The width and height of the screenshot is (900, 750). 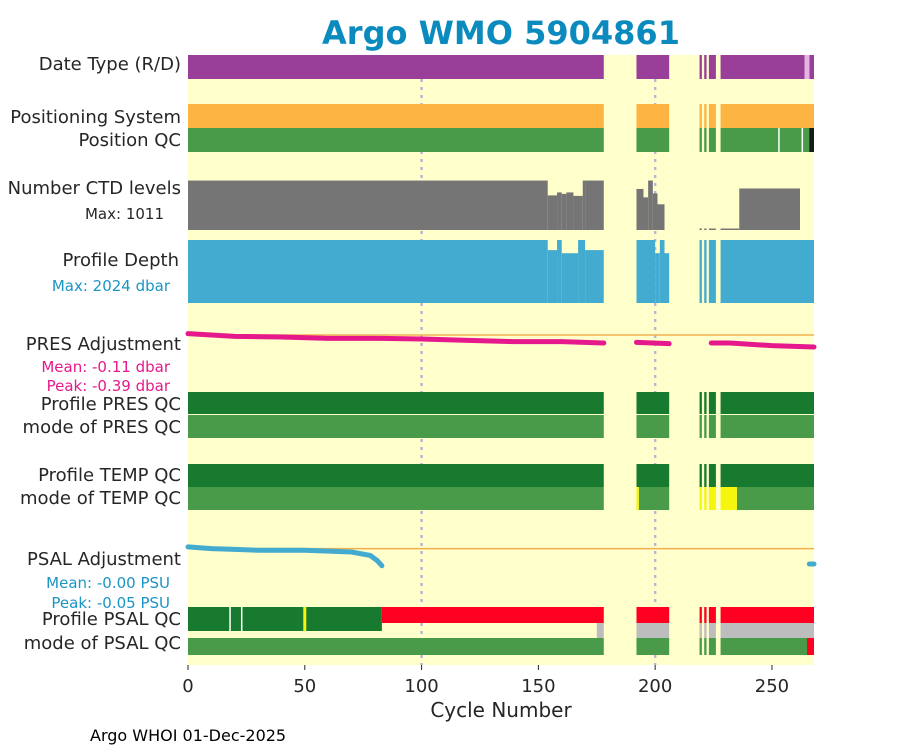 I want to click on data-type-extra-bar, so click(x=807, y=67).